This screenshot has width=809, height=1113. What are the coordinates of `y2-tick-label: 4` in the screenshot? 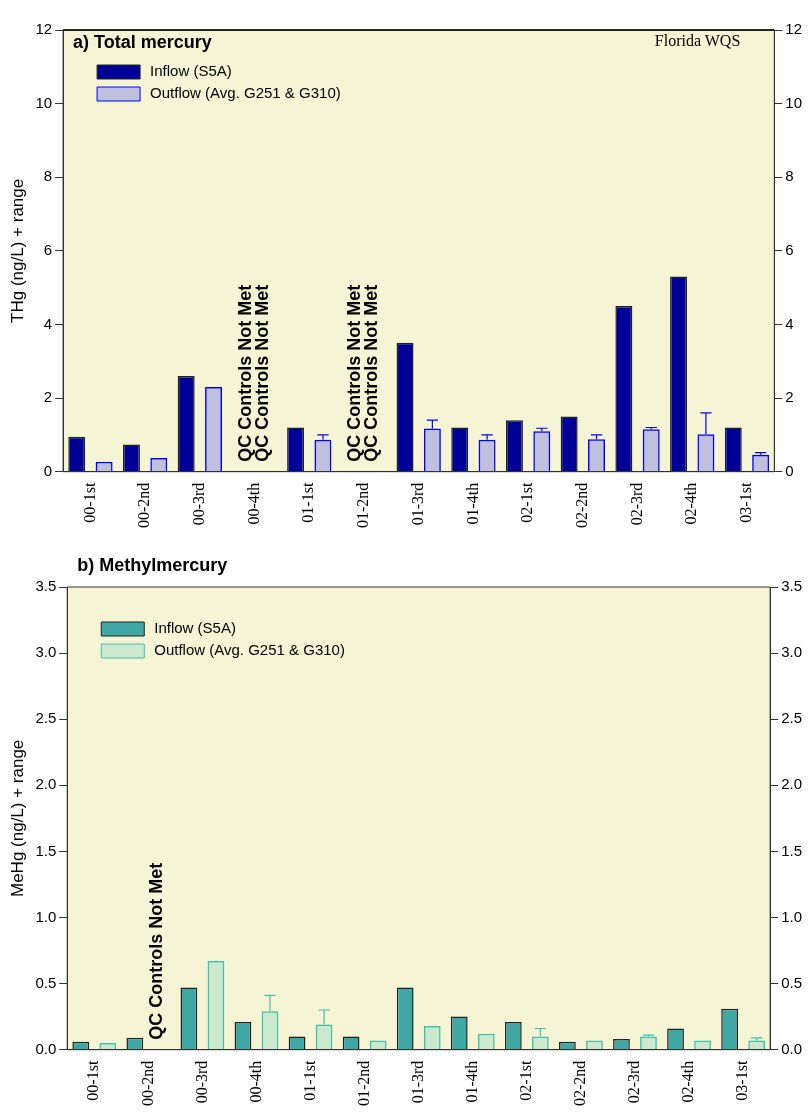 It's located at (789, 323).